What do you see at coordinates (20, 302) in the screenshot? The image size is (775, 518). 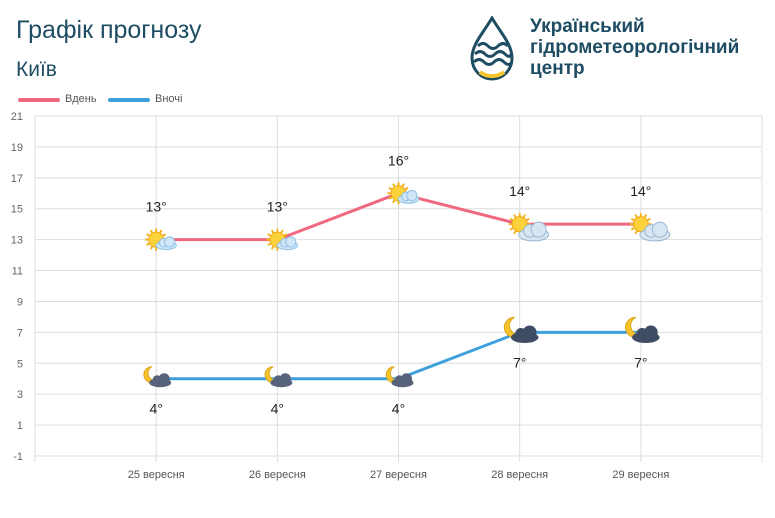 I see `y-tick-label: 9` at bounding box center [20, 302].